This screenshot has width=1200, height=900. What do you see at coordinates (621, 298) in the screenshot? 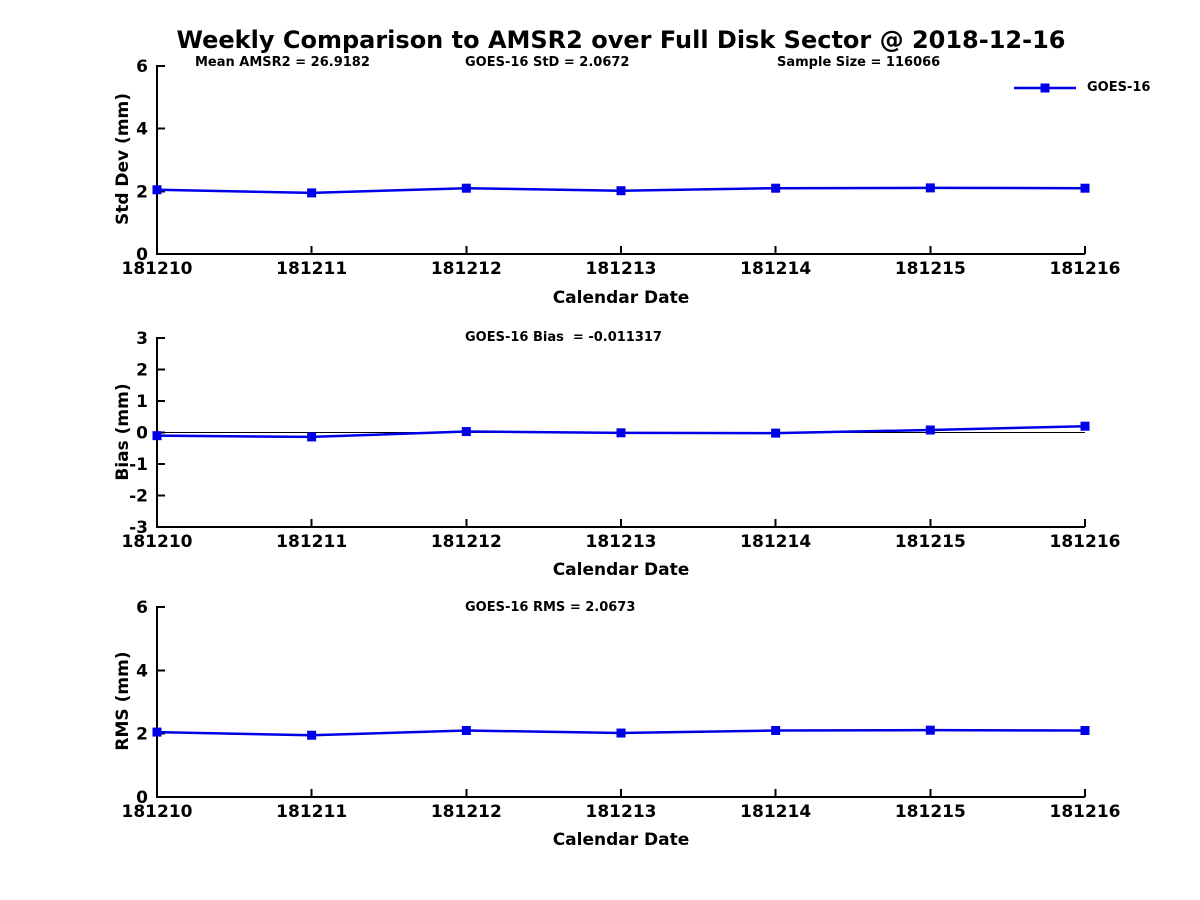
I see `x-axis-label-std-dev: Calendar Date` at bounding box center [621, 298].